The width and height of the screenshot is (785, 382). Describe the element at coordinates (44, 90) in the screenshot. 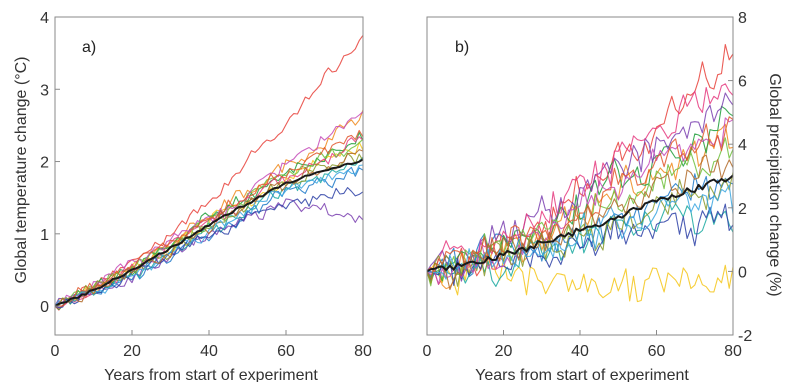

I see `panel-a-y-tick-label: 3` at that location.